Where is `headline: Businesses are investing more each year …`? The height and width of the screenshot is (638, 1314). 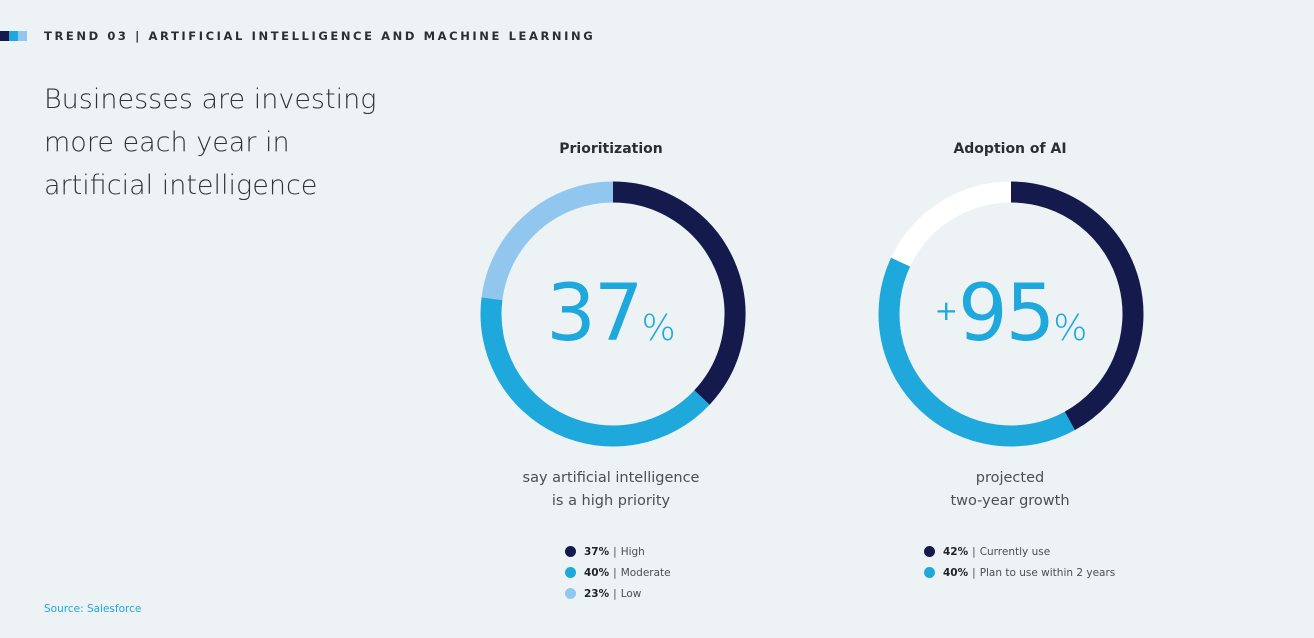 headline: Businesses are investing more each year … is located at coordinates (234, 142).